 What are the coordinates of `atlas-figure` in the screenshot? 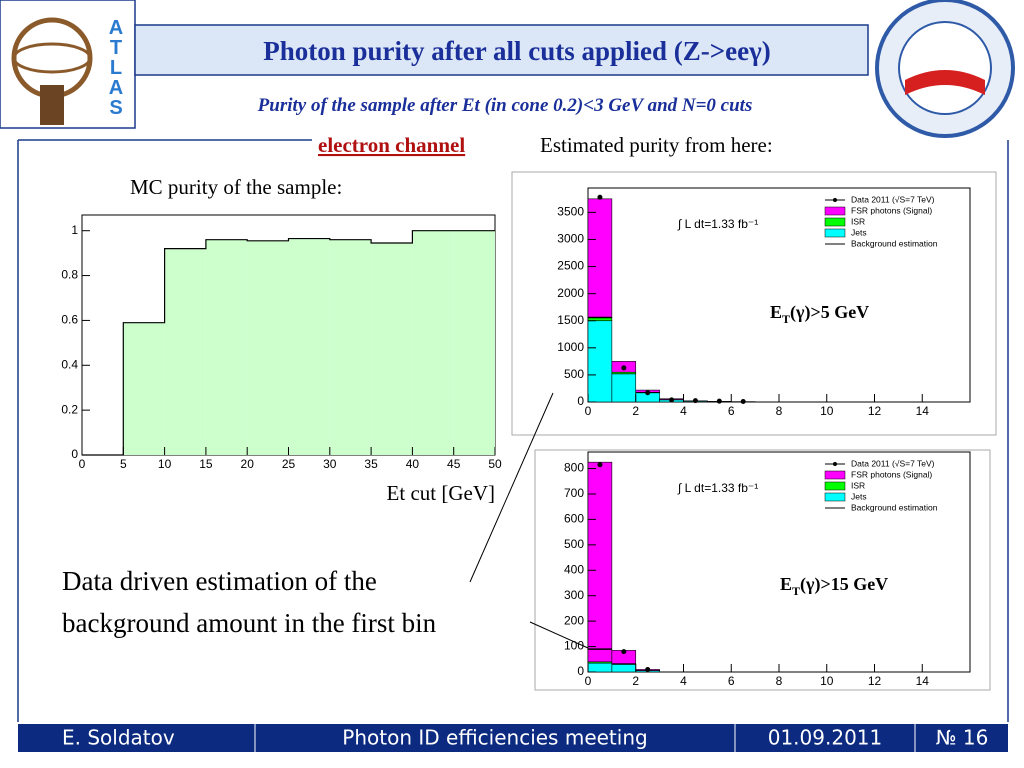 It's located at (52, 105).